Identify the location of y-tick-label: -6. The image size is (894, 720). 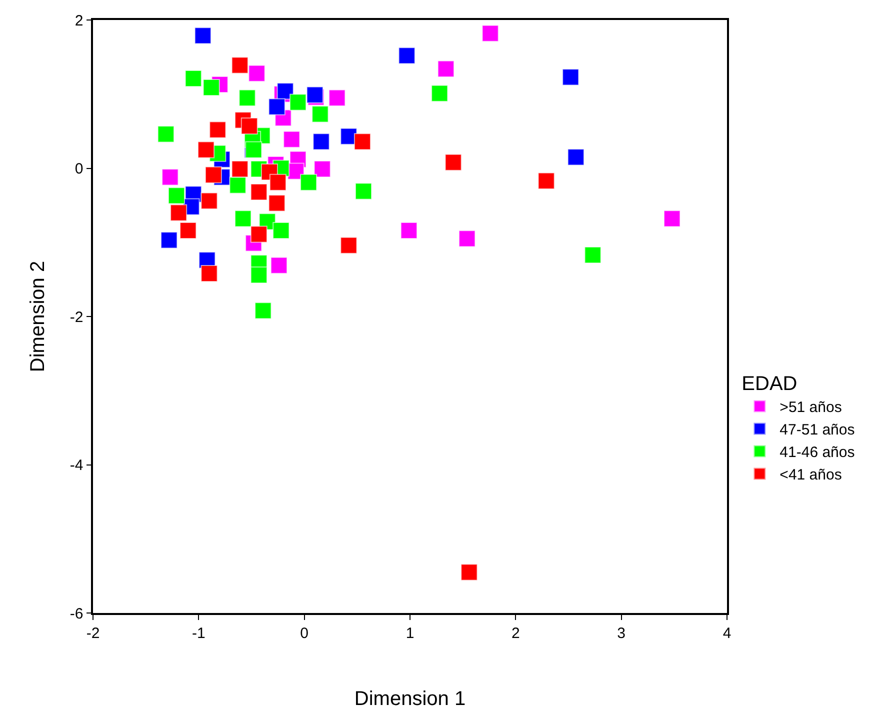
(77, 613).